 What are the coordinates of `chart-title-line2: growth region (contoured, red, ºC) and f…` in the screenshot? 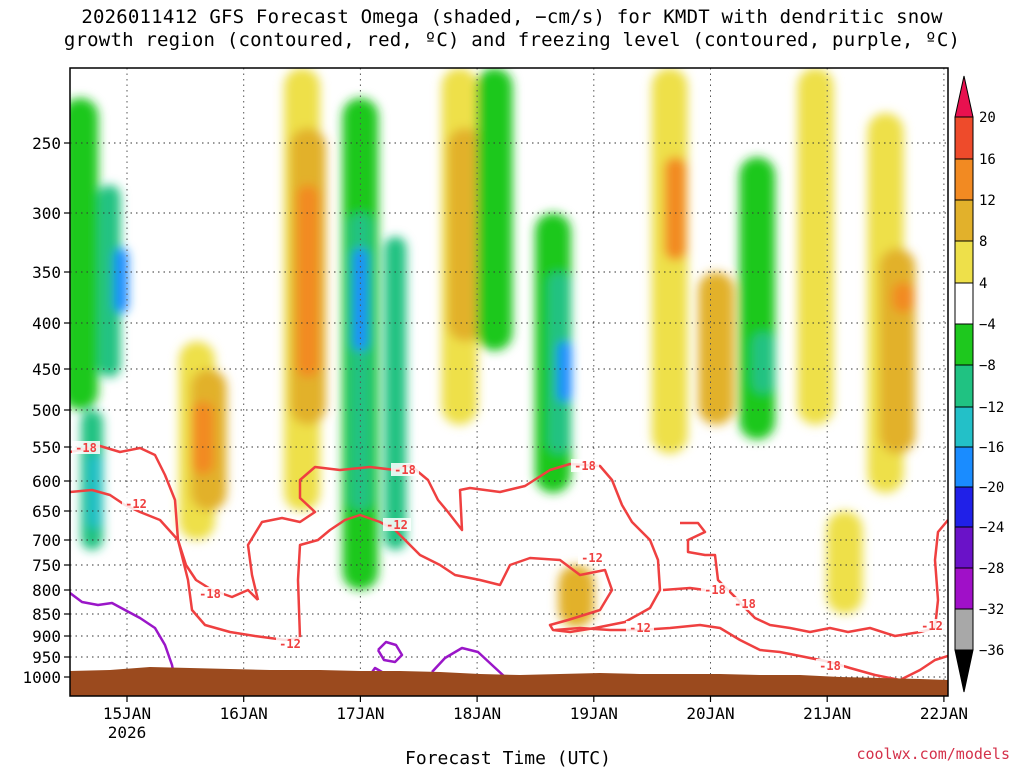 It's located at (512, 40).